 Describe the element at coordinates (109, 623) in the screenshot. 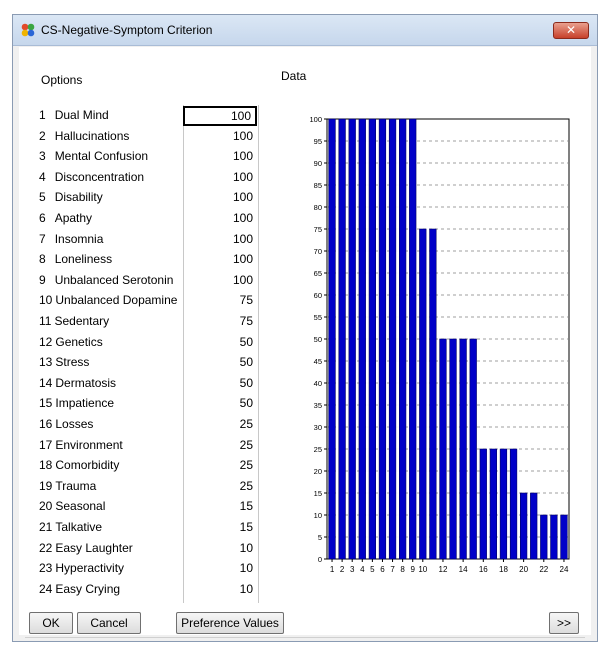

I see `cancel-button: Cancel` at that location.